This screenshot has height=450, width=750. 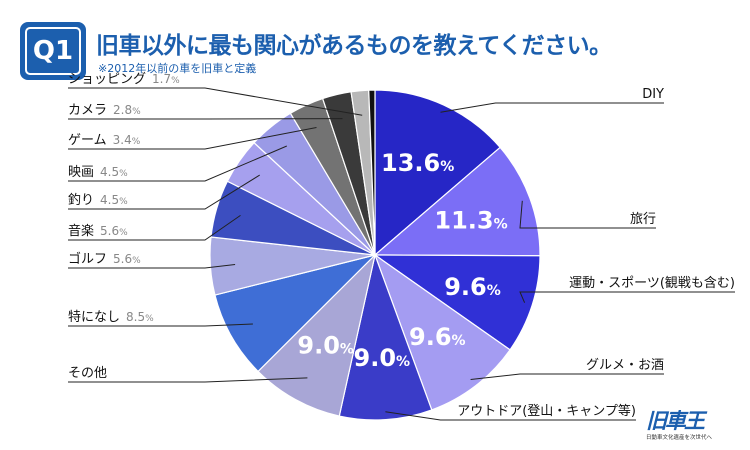 What do you see at coordinates (87, 259) in the screenshot?
I see `category-label-ゴルフ: ゴルフ` at bounding box center [87, 259].